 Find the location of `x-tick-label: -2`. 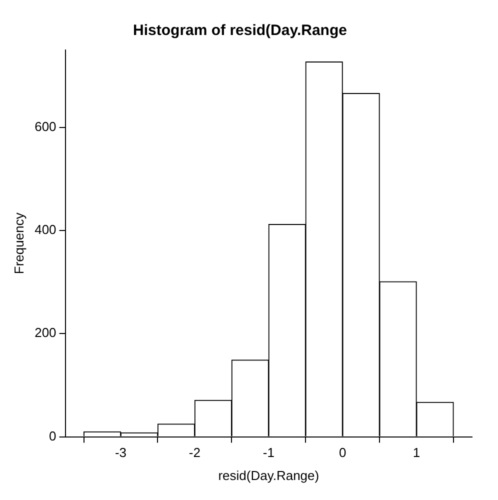

x-tick-label: -2 is located at coordinates (194, 452).